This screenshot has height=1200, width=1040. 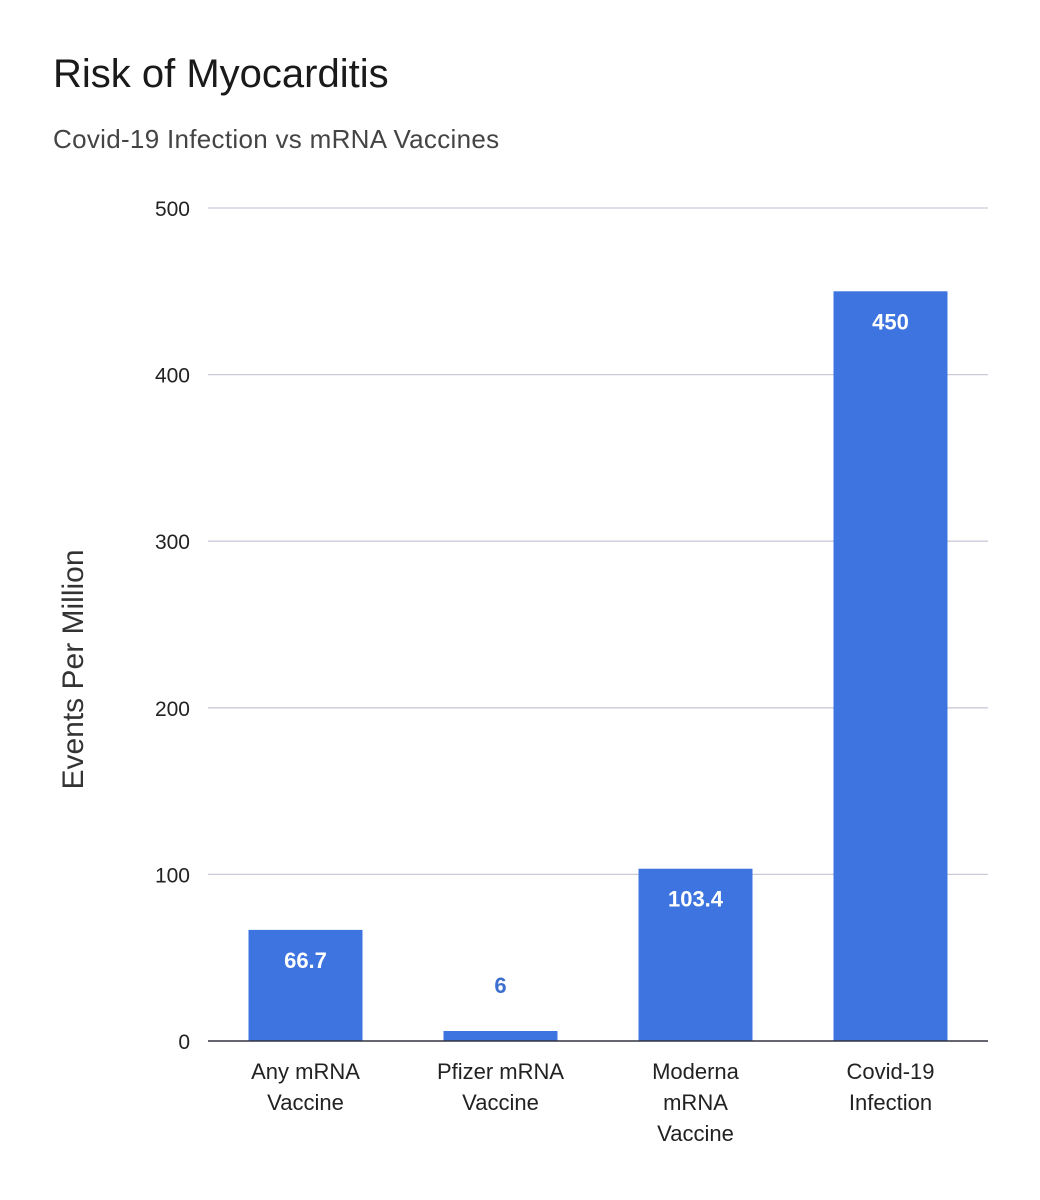 What do you see at coordinates (172, 376) in the screenshot?
I see `y-tick-label: 400` at bounding box center [172, 376].